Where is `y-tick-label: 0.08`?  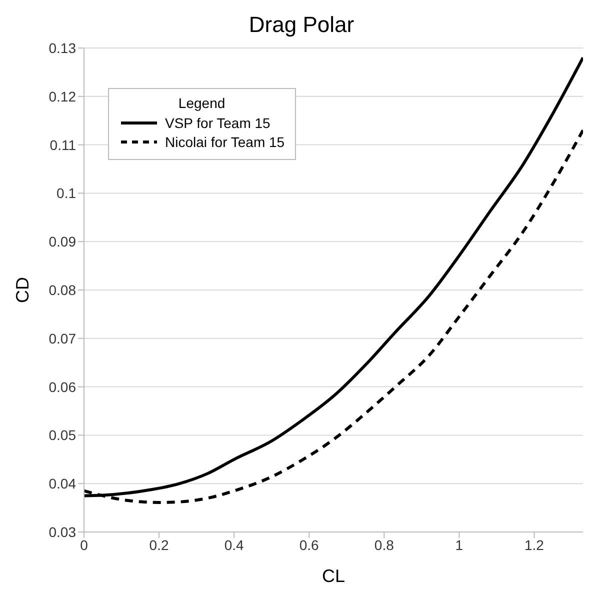 y-tick-label: 0.08 is located at coordinates (62, 290).